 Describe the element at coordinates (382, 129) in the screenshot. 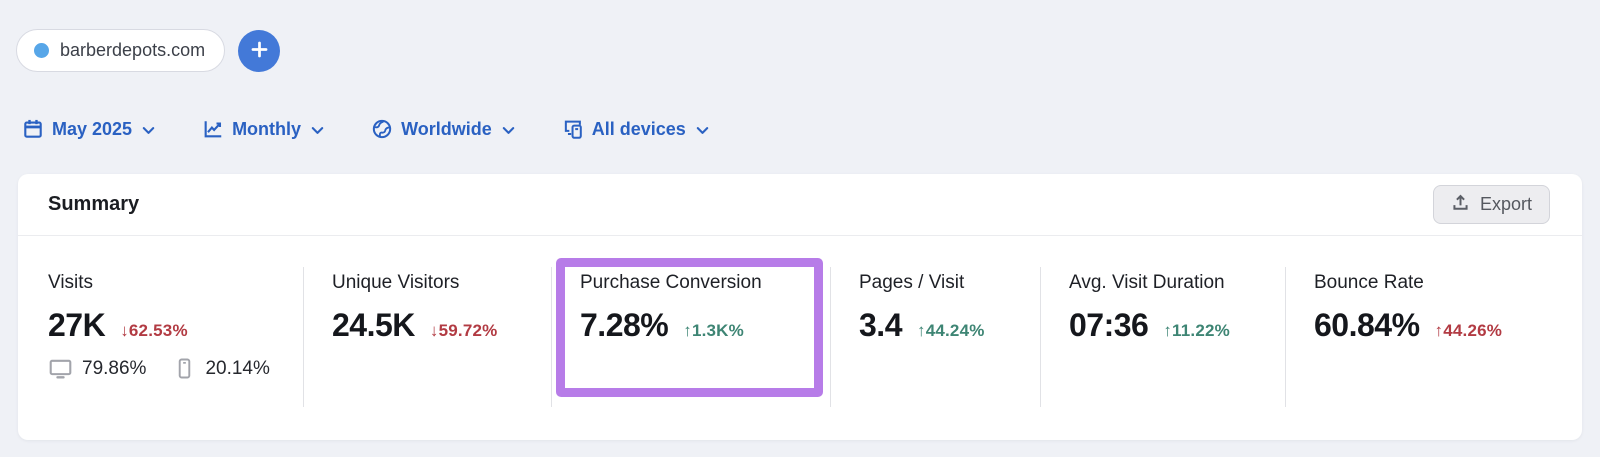

I see `globe-icon` at that location.